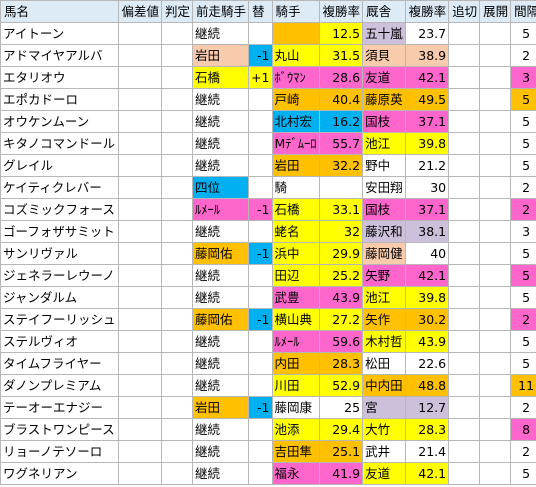  What do you see at coordinates (59, 429) in the screenshot?
I see `horse-name-cell: ブラストワンピース` at bounding box center [59, 429].